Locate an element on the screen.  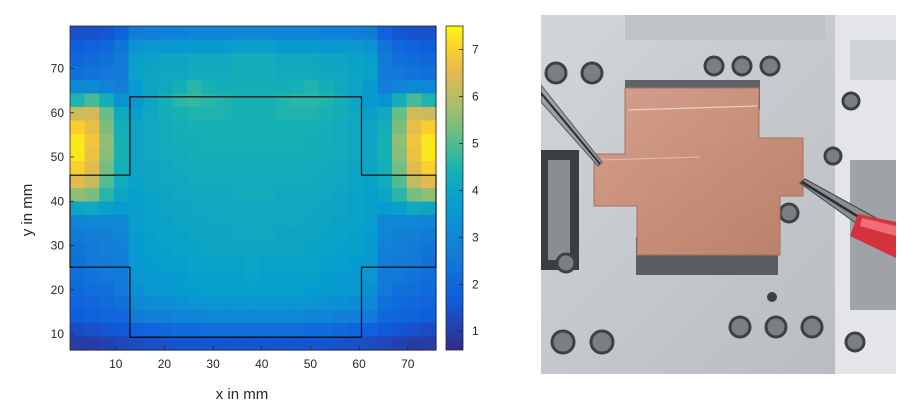
x-tick-label: 70 is located at coordinates (408, 364).